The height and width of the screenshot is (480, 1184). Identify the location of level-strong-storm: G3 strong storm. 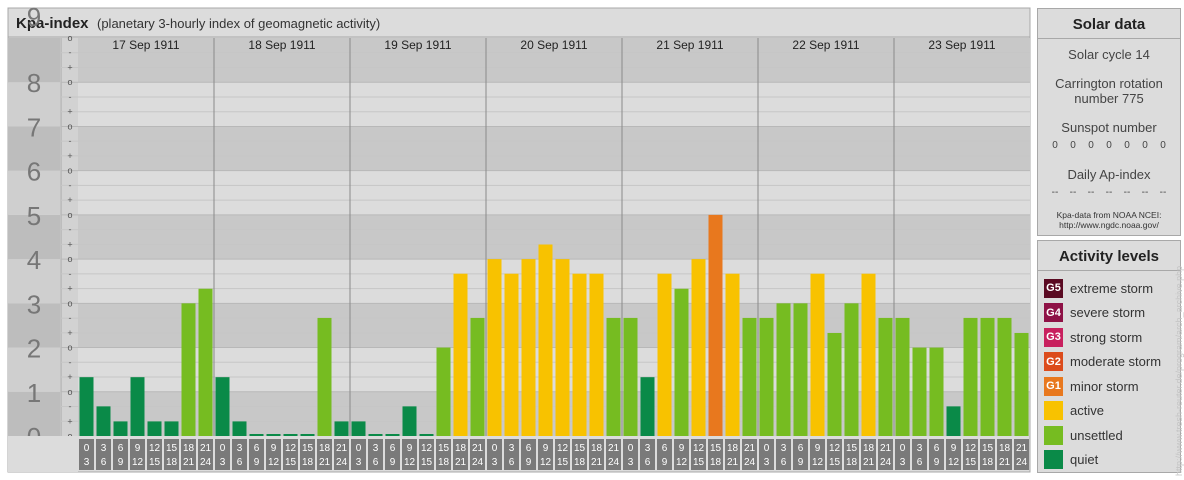
(1109, 337).